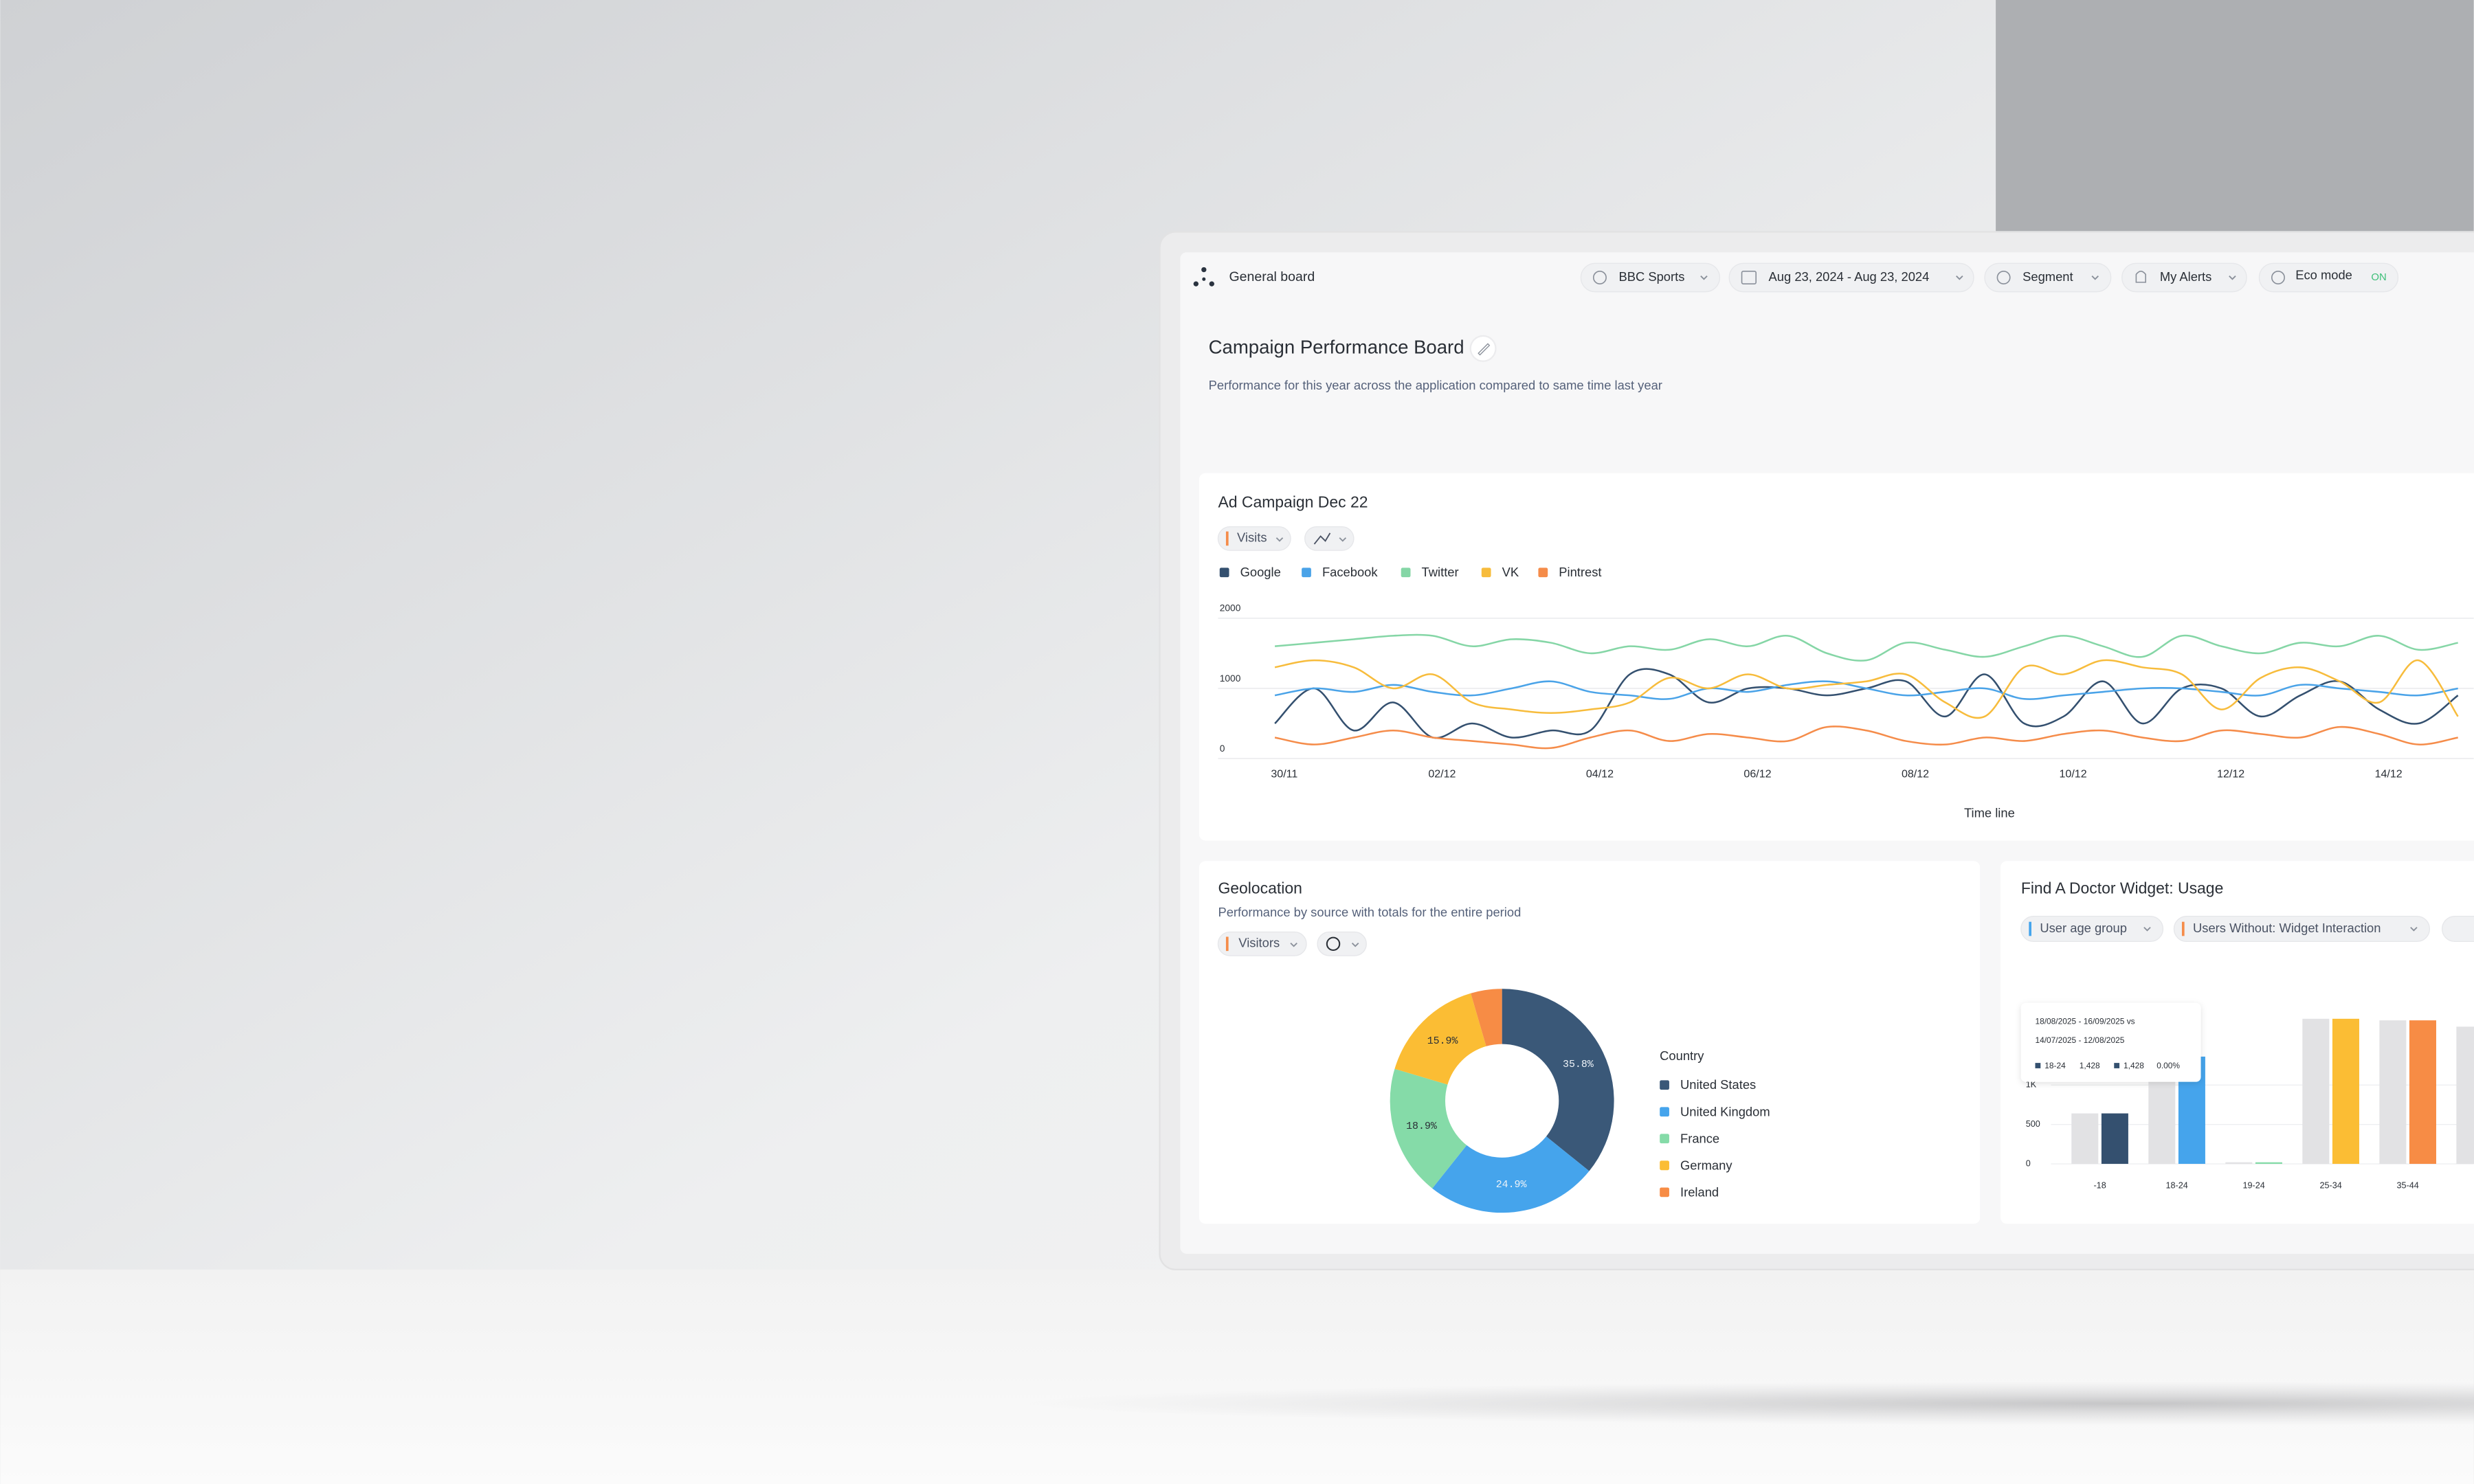 This screenshot has width=2474, height=1484. I want to click on y-tick-label: 0, so click(2028, 1163).